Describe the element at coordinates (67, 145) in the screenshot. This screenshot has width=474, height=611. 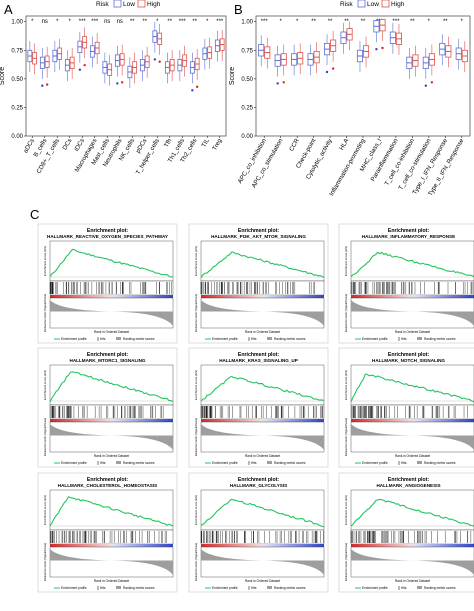
I see `x-tick-label: DCs` at that location.